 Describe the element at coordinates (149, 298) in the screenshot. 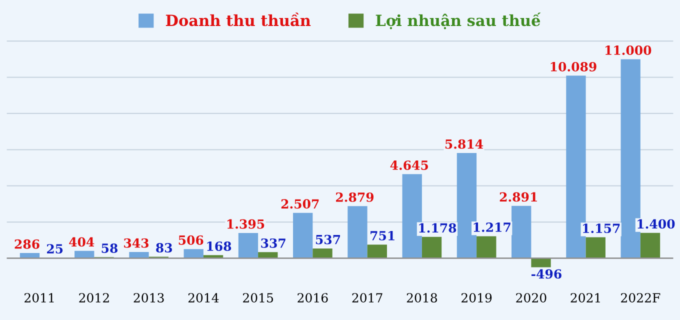

I see `x-tick-label: 2013` at that location.